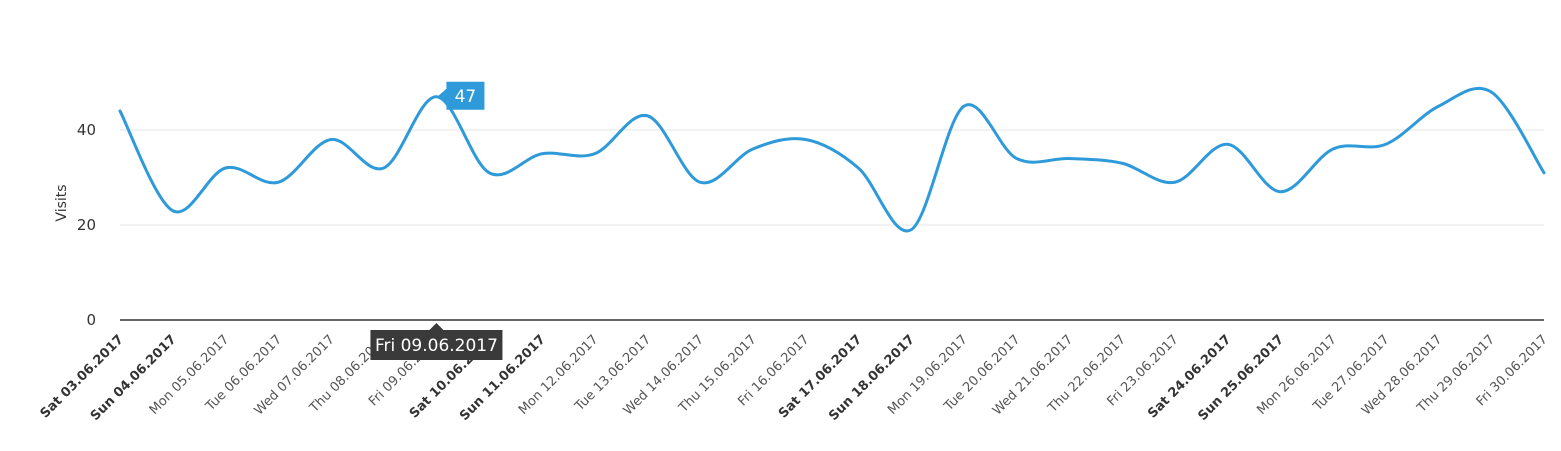  Describe the element at coordinates (86, 225) in the screenshot. I see `y-tick-label: 20` at that location.